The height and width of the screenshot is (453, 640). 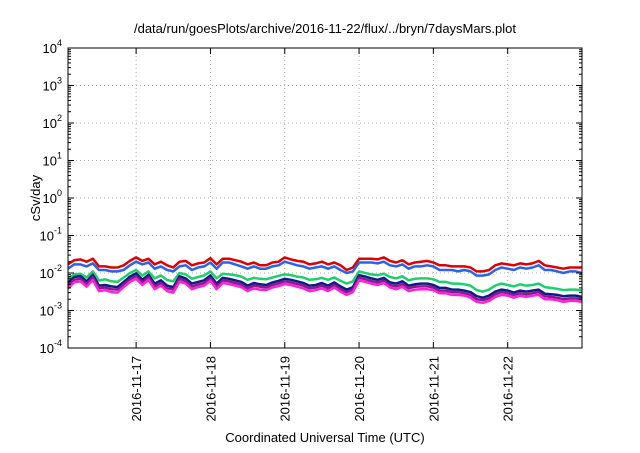 What do you see at coordinates (35, 197) in the screenshot?
I see `y-axis-label: cSv/day` at bounding box center [35, 197].